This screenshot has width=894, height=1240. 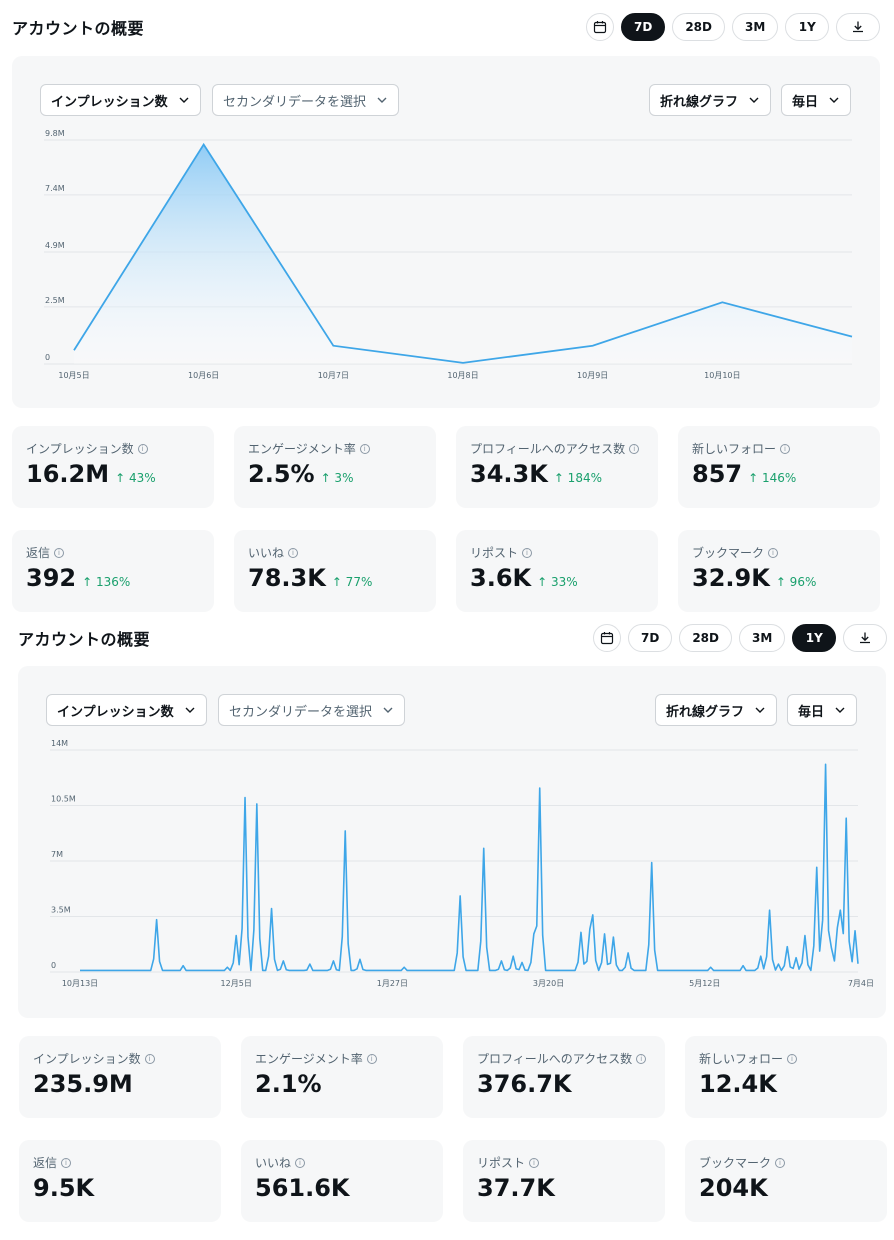 I want to click on y-tick-label: 9.8M, so click(x=55, y=133).